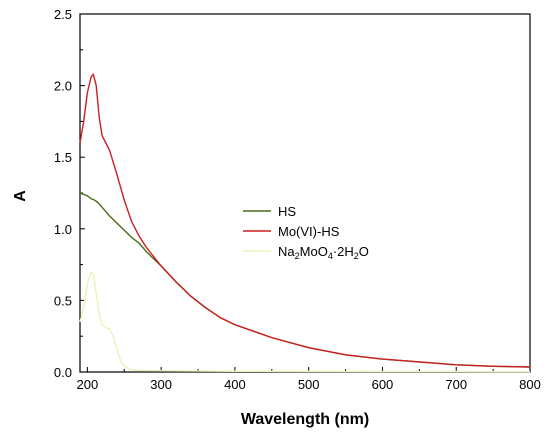  What do you see at coordinates (63, 14) in the screenshot?
I see `y-tick-label: 2.5` at bounding box center [63, 14].